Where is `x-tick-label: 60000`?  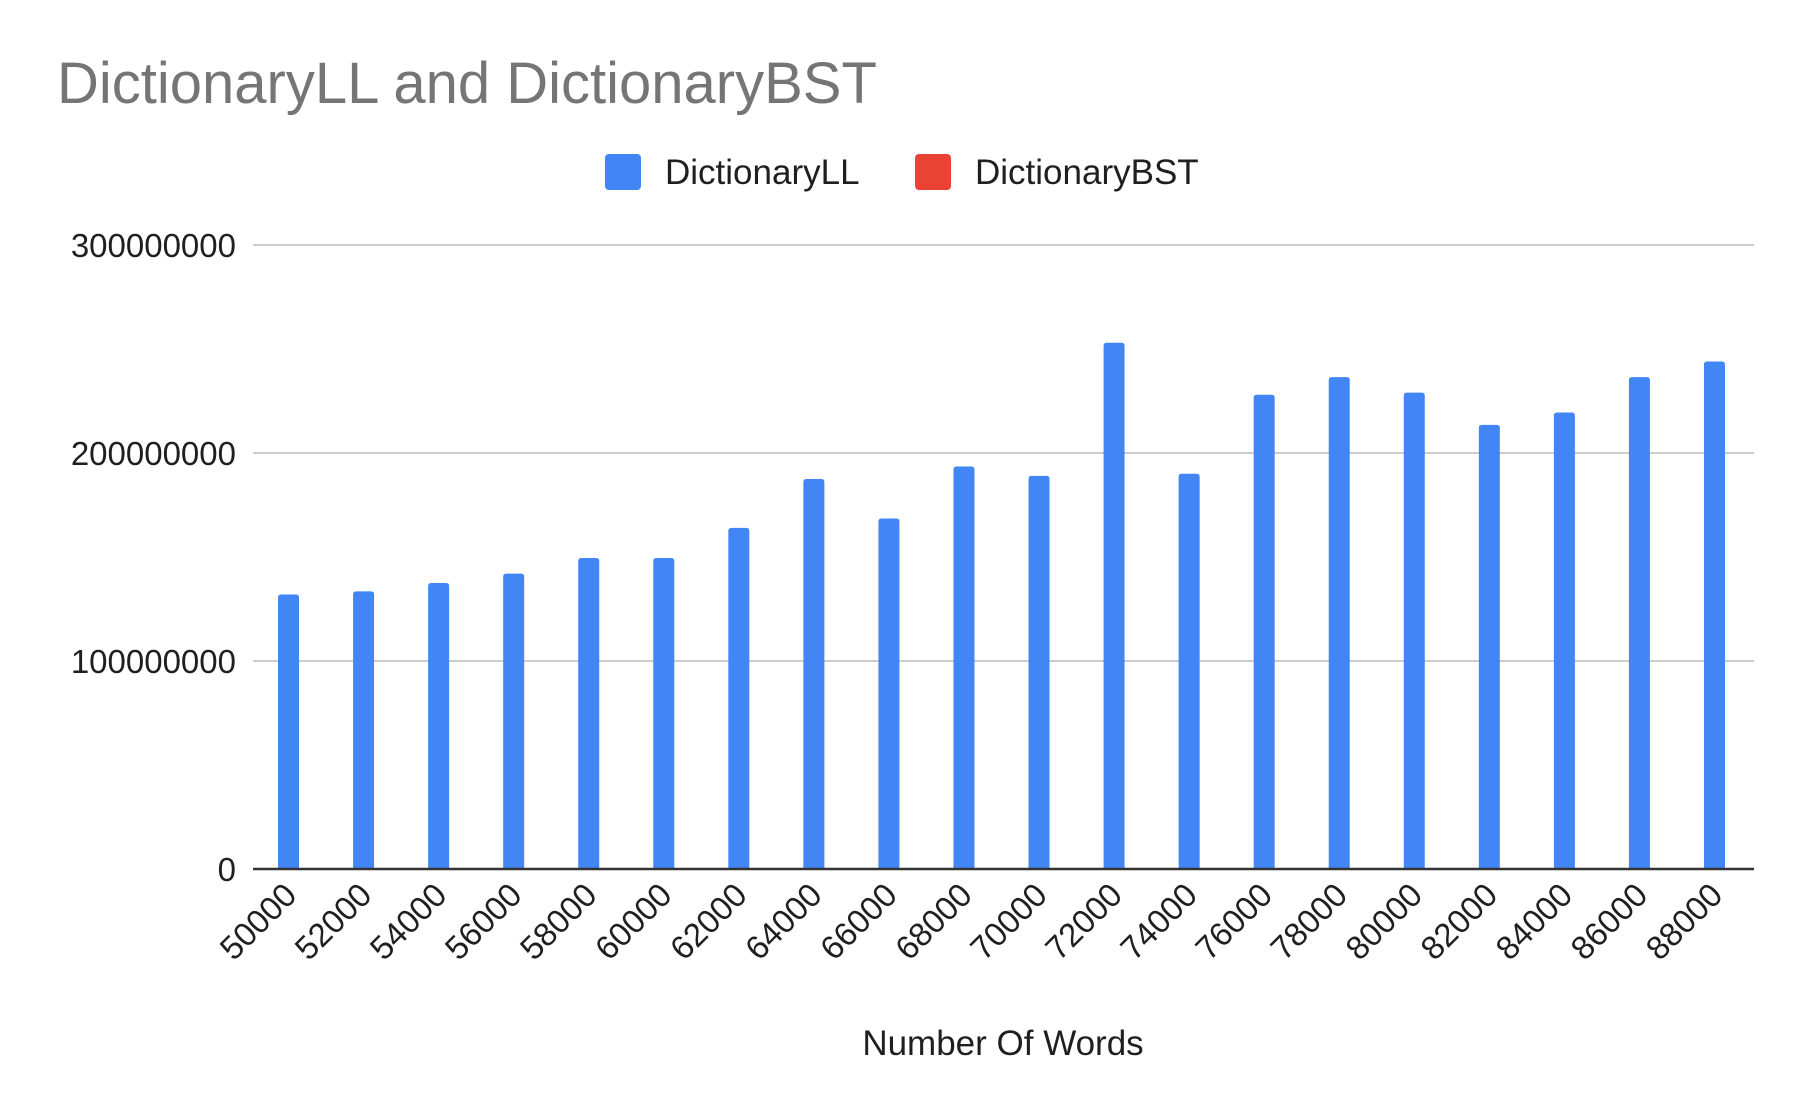 x-tick-label: 60000 is located at coordinates (633, 921).